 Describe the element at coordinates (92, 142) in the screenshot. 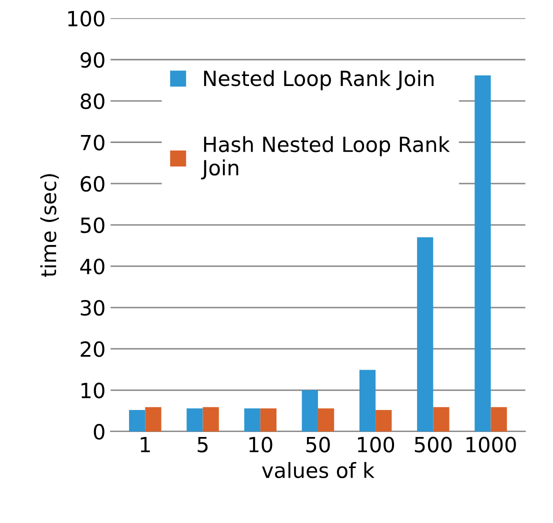

I see `y-tick-label: 70` at that location.